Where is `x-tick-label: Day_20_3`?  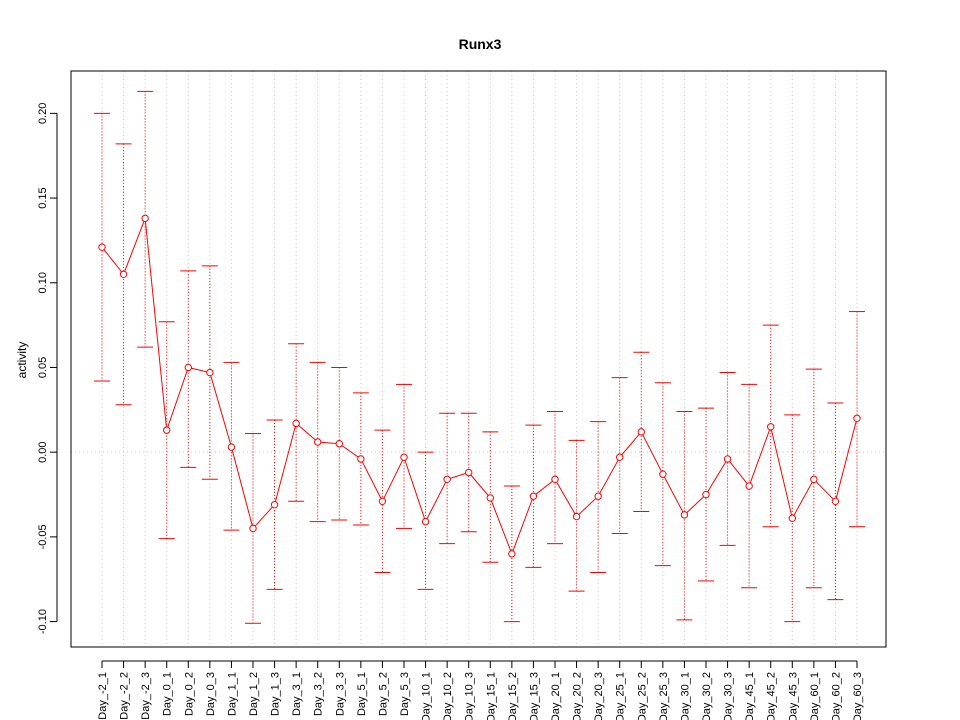
x-tick-label: Day_20_3 is located at coordinates (599, 696).